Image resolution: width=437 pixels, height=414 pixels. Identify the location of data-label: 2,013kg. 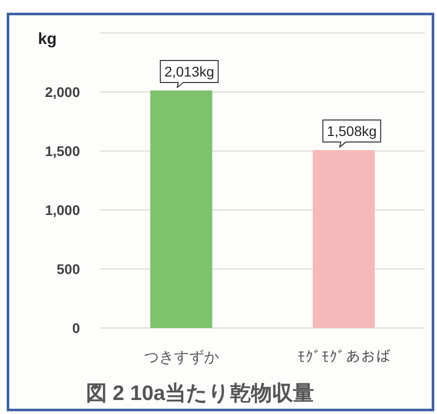
(189, 71).